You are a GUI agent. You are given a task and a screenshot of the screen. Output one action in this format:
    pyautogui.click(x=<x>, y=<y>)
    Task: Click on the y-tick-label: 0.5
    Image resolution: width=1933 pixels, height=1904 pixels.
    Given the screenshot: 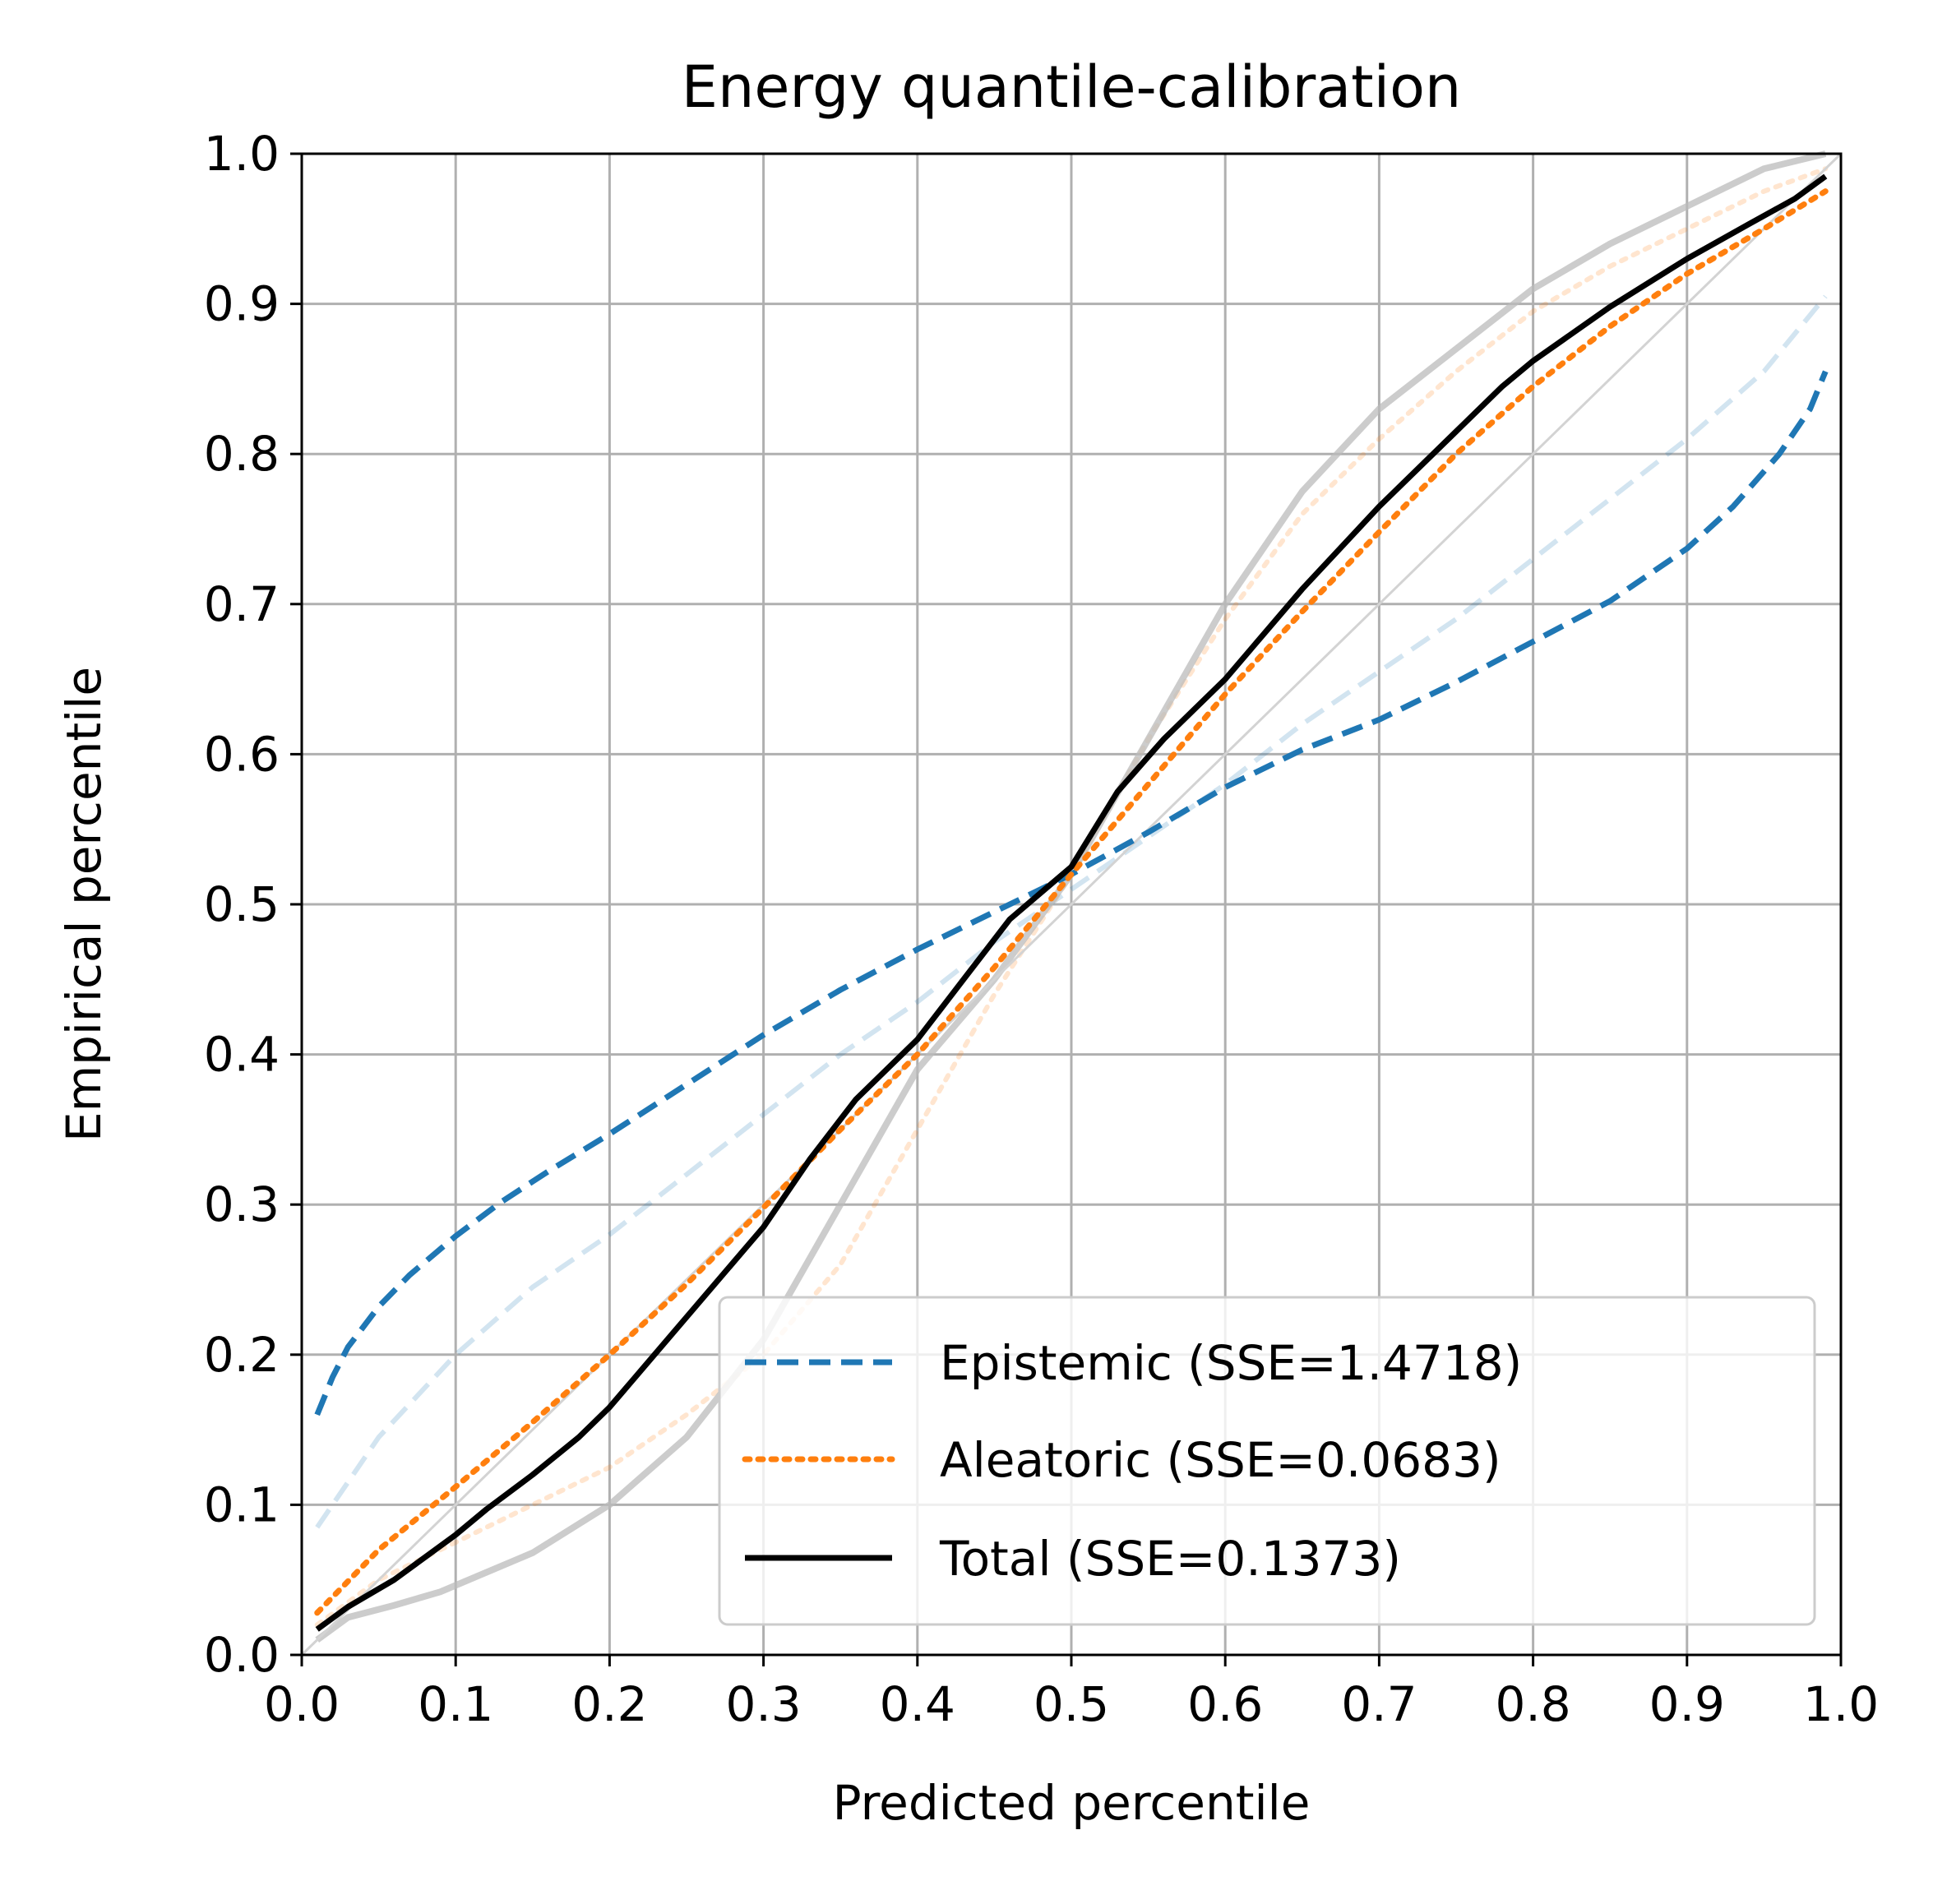 What is the action you would take?
    pyautogui.click(x=242, y=904)
    